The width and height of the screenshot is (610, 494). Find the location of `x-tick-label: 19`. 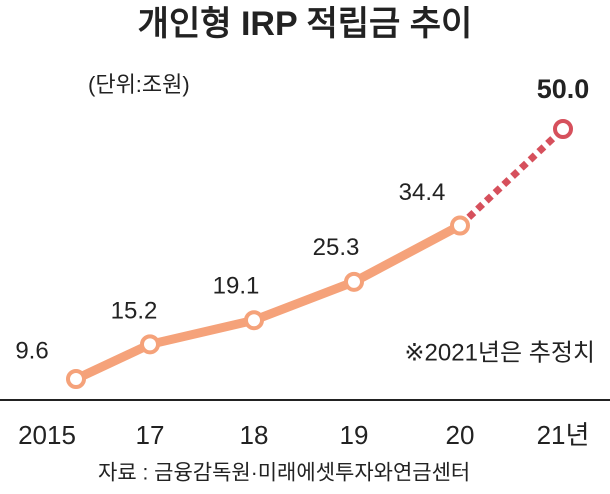

x-tick-label: 19 is located at coordinates (354, 435).